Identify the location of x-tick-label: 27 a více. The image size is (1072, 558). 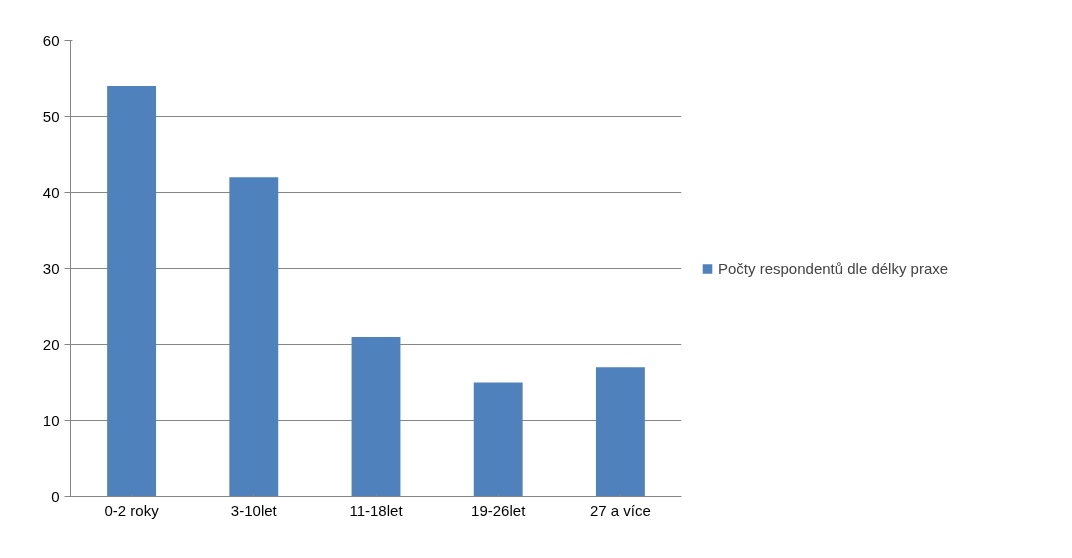
(620, 510).